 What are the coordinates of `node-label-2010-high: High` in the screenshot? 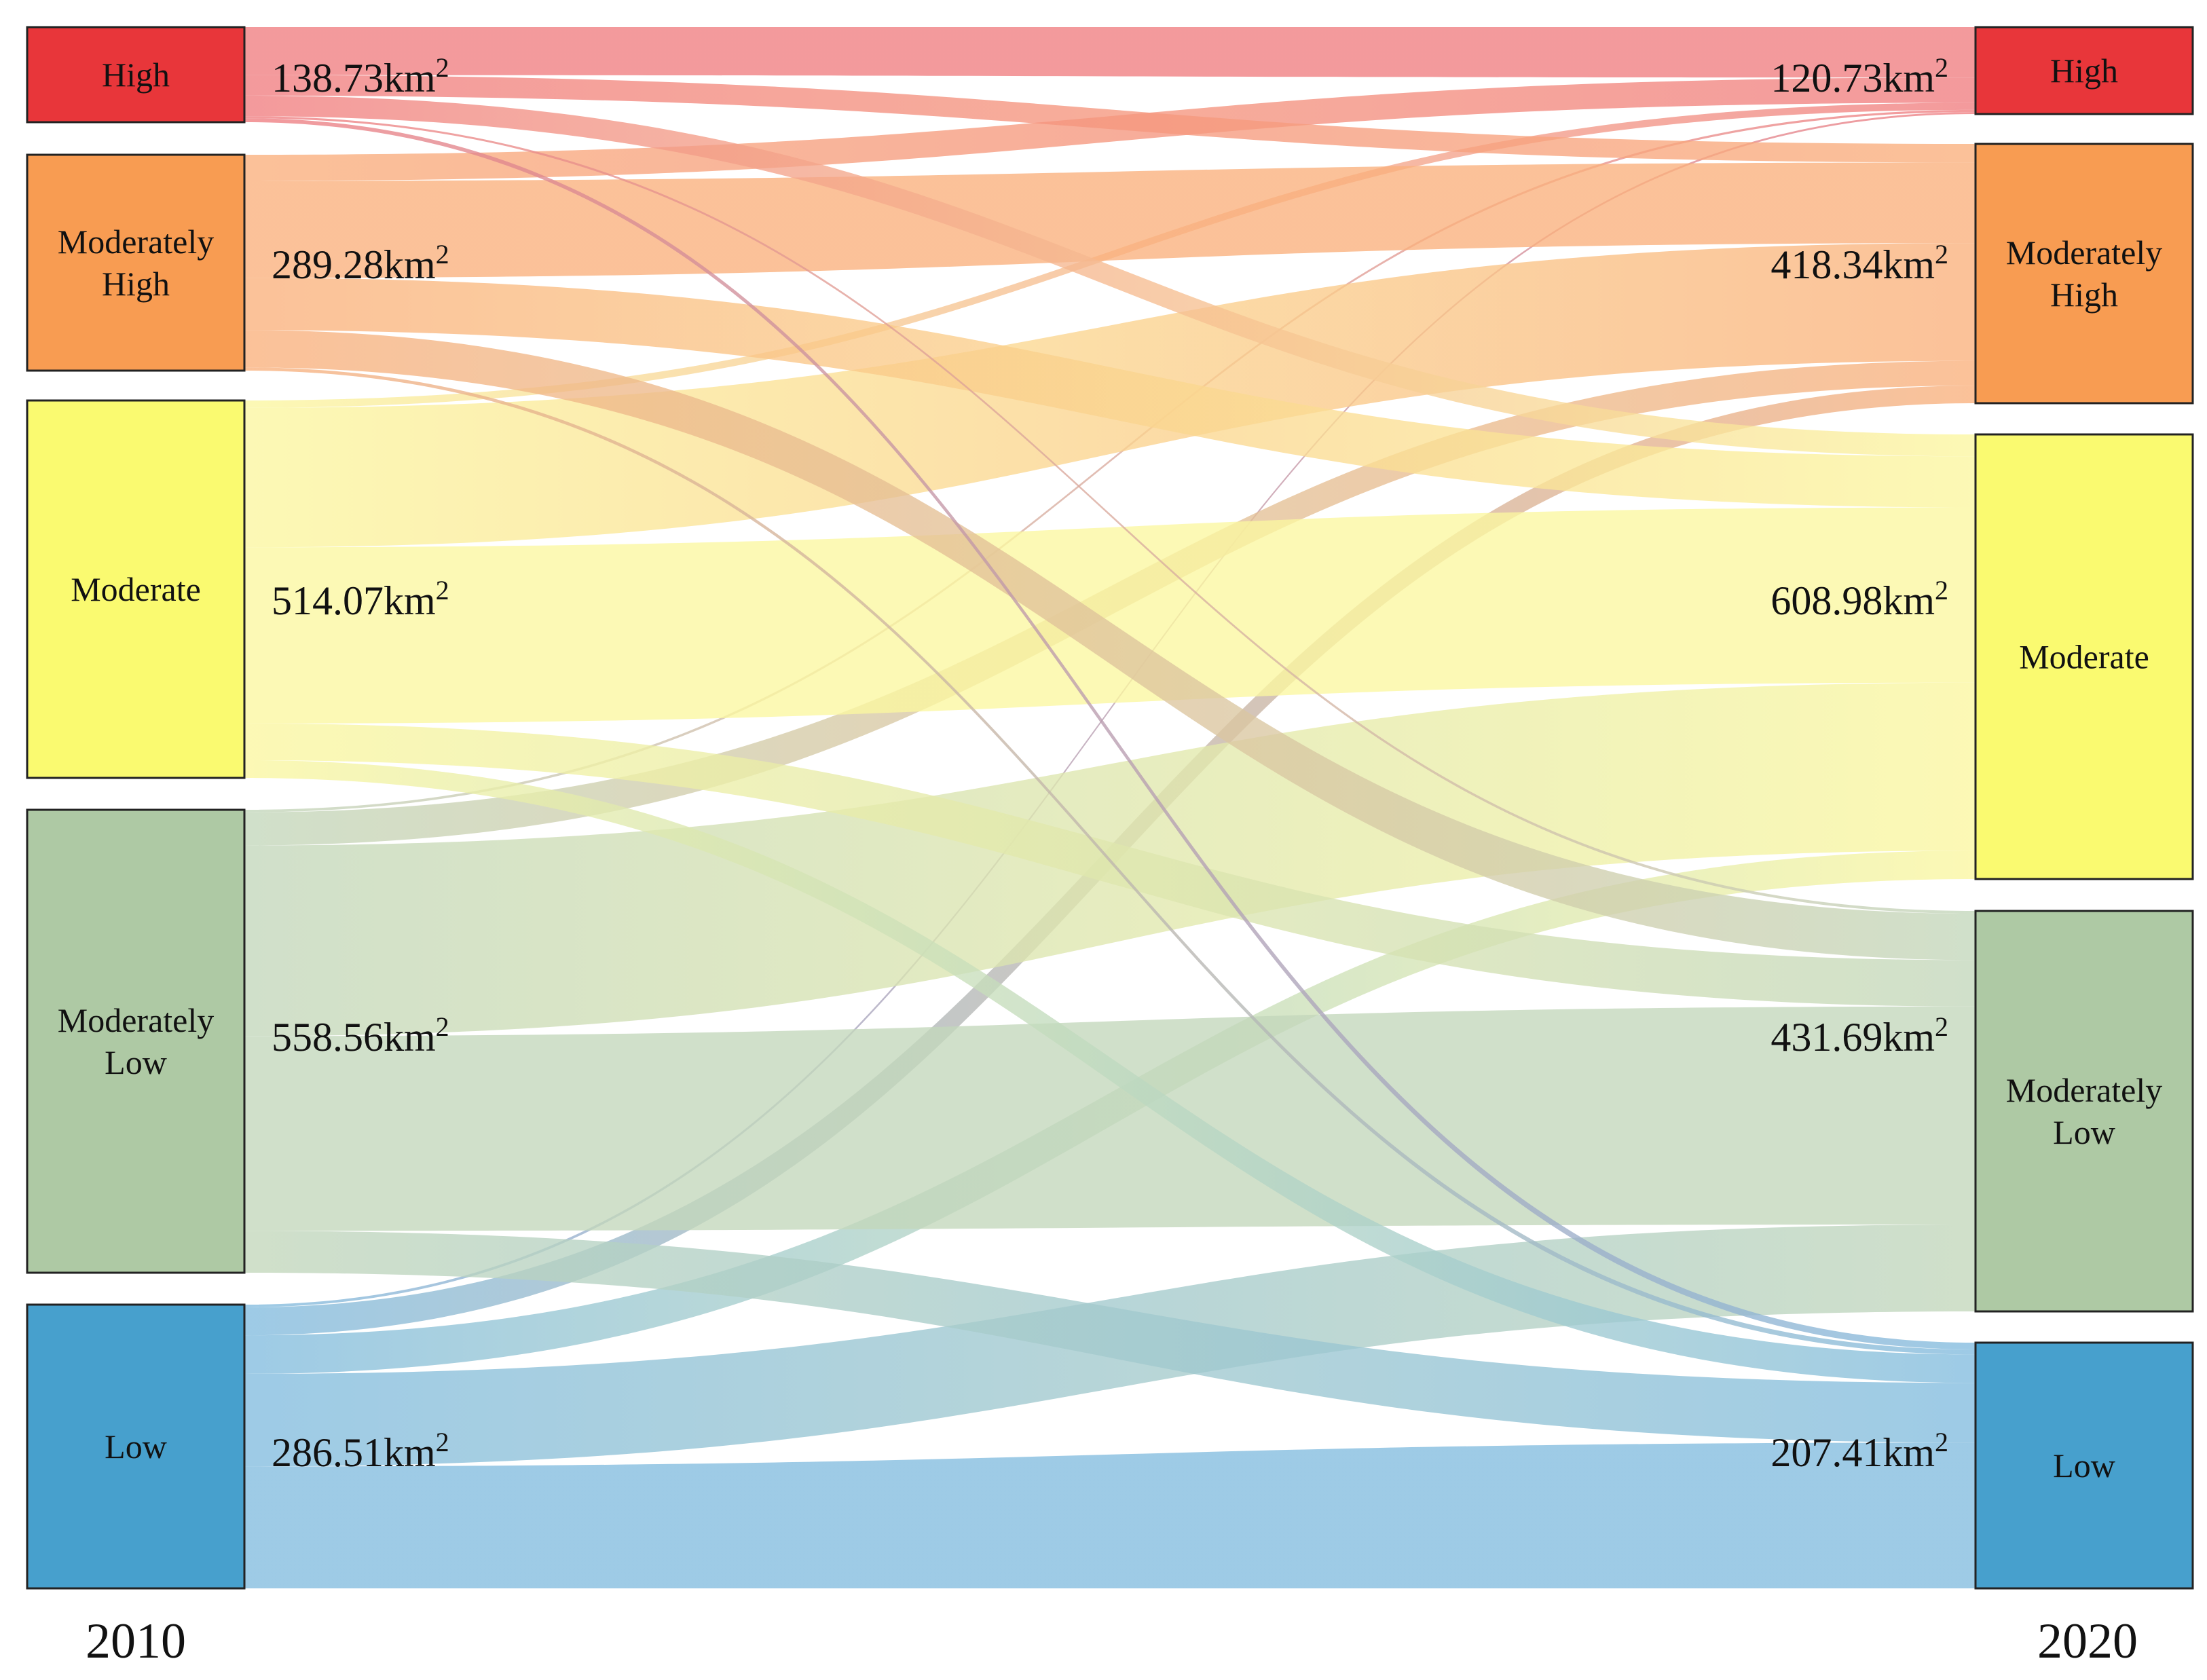 It's located at (136, 75).